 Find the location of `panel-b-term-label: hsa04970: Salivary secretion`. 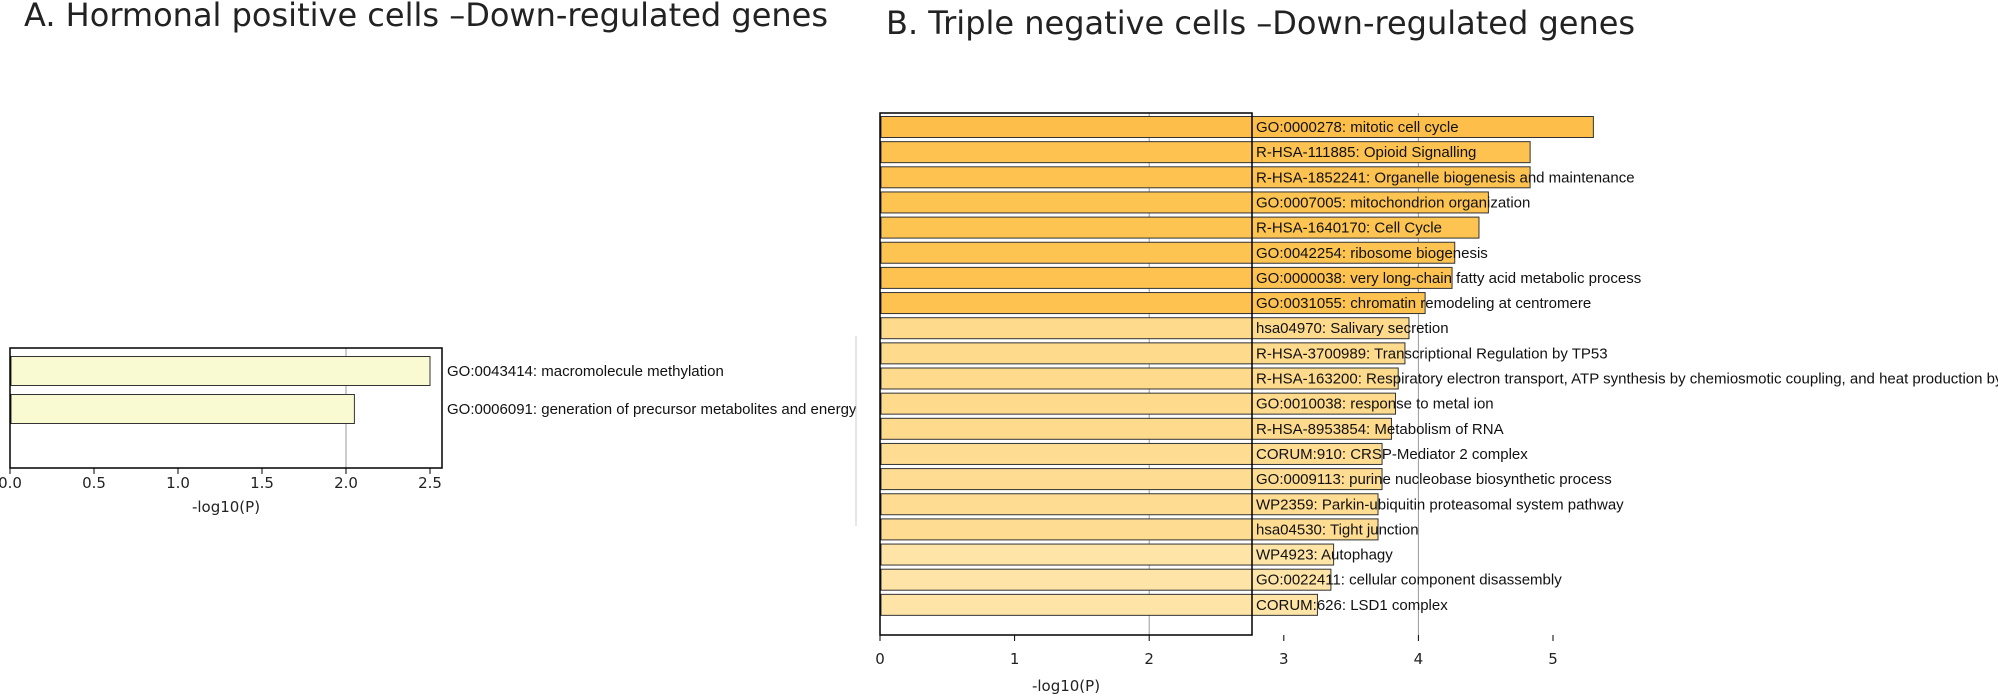

panel-b-term-label: hsa04970: Salivary secretion is located at coordinates (1352, 328).